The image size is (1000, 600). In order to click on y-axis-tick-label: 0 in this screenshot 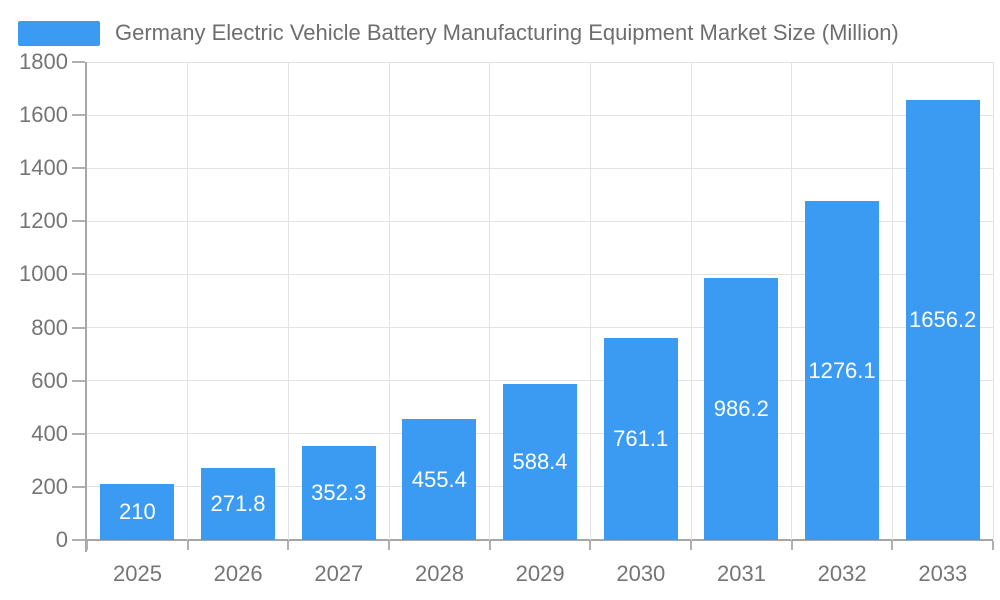, I will do `click(61, 539)`.